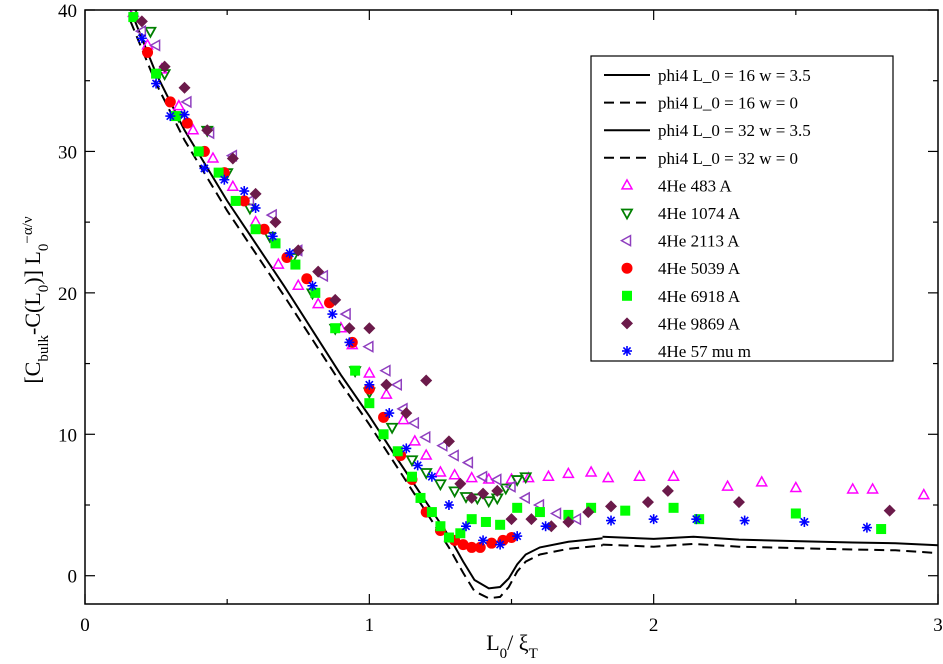  Describe the element at coordinates (734, 130) in the screenshot. I see `legend-label: phi4 L_0 = 32 w = 3.5` at that location.